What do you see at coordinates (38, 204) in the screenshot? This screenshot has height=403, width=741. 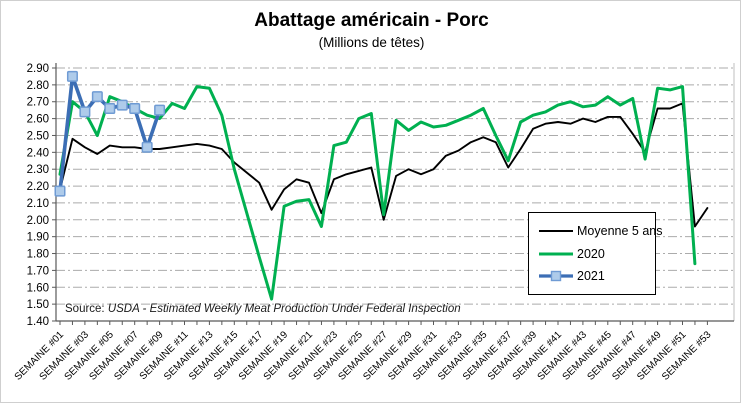 I see `svg-text: 2.10` at bounding box center [38, 204].